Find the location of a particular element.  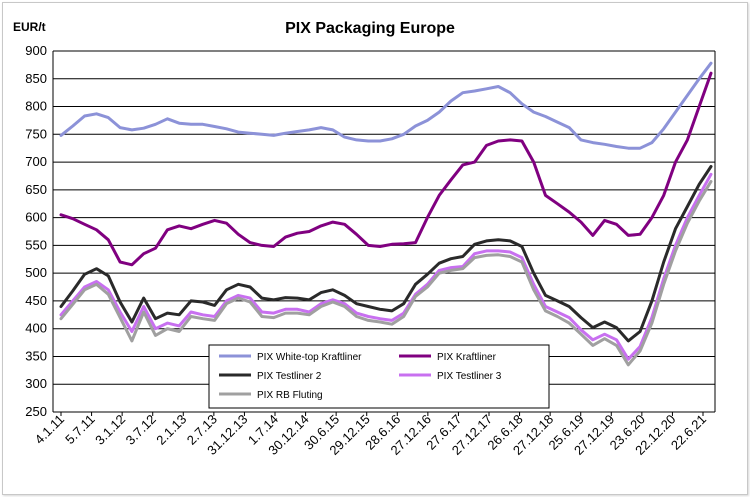

y-tick-label: 350 is located at coordinates (36, 355).